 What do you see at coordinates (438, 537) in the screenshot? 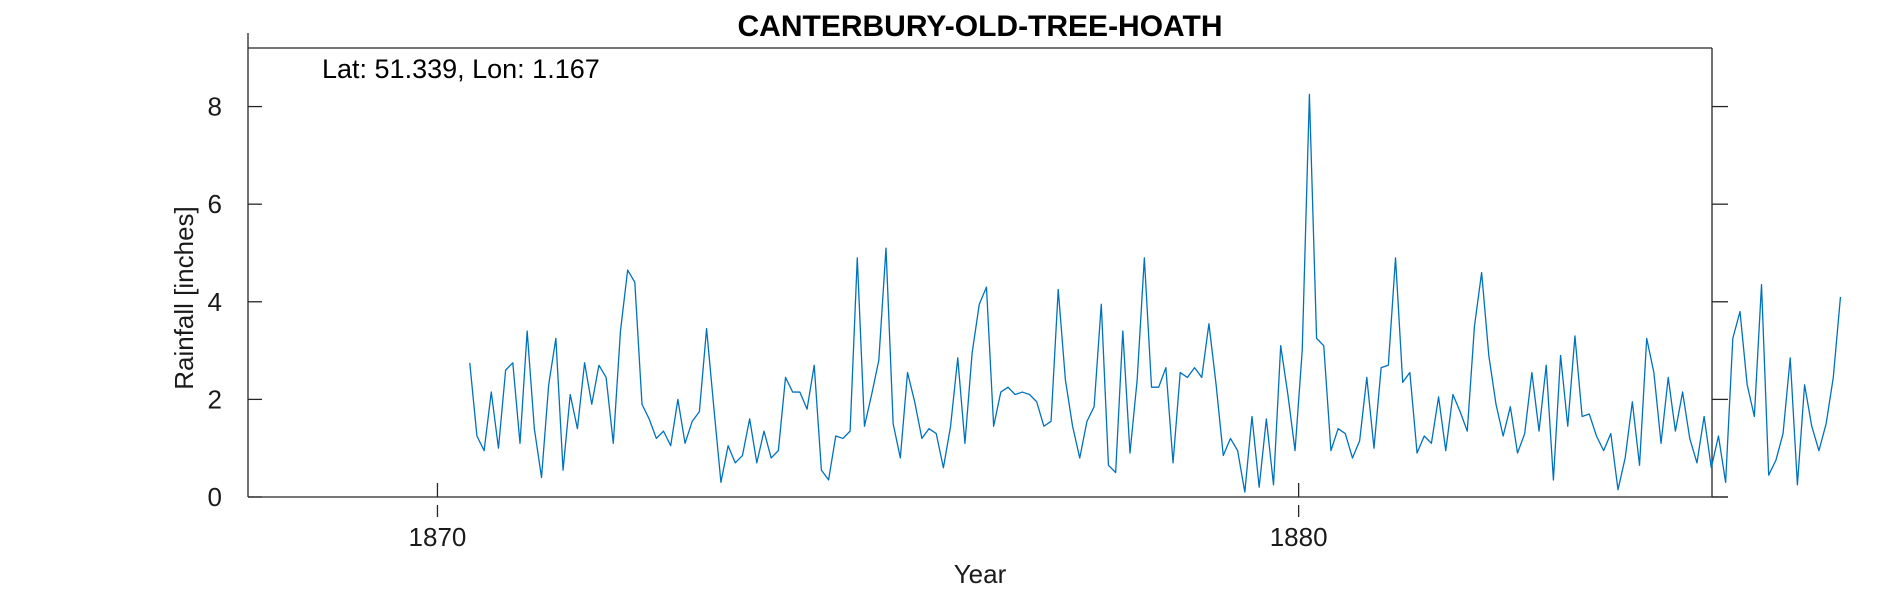
I see `x-tick-label: 1870` at bounding box center [438, 537].